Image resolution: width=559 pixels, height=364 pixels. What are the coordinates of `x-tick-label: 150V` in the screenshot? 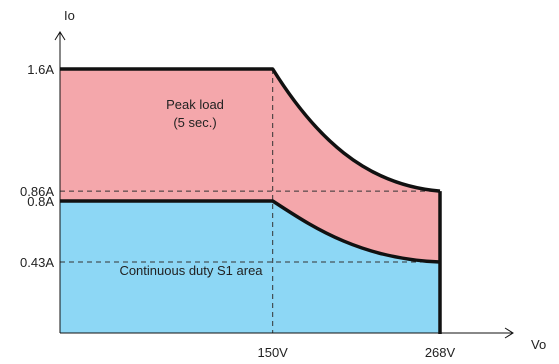 It's located at (272, 352).